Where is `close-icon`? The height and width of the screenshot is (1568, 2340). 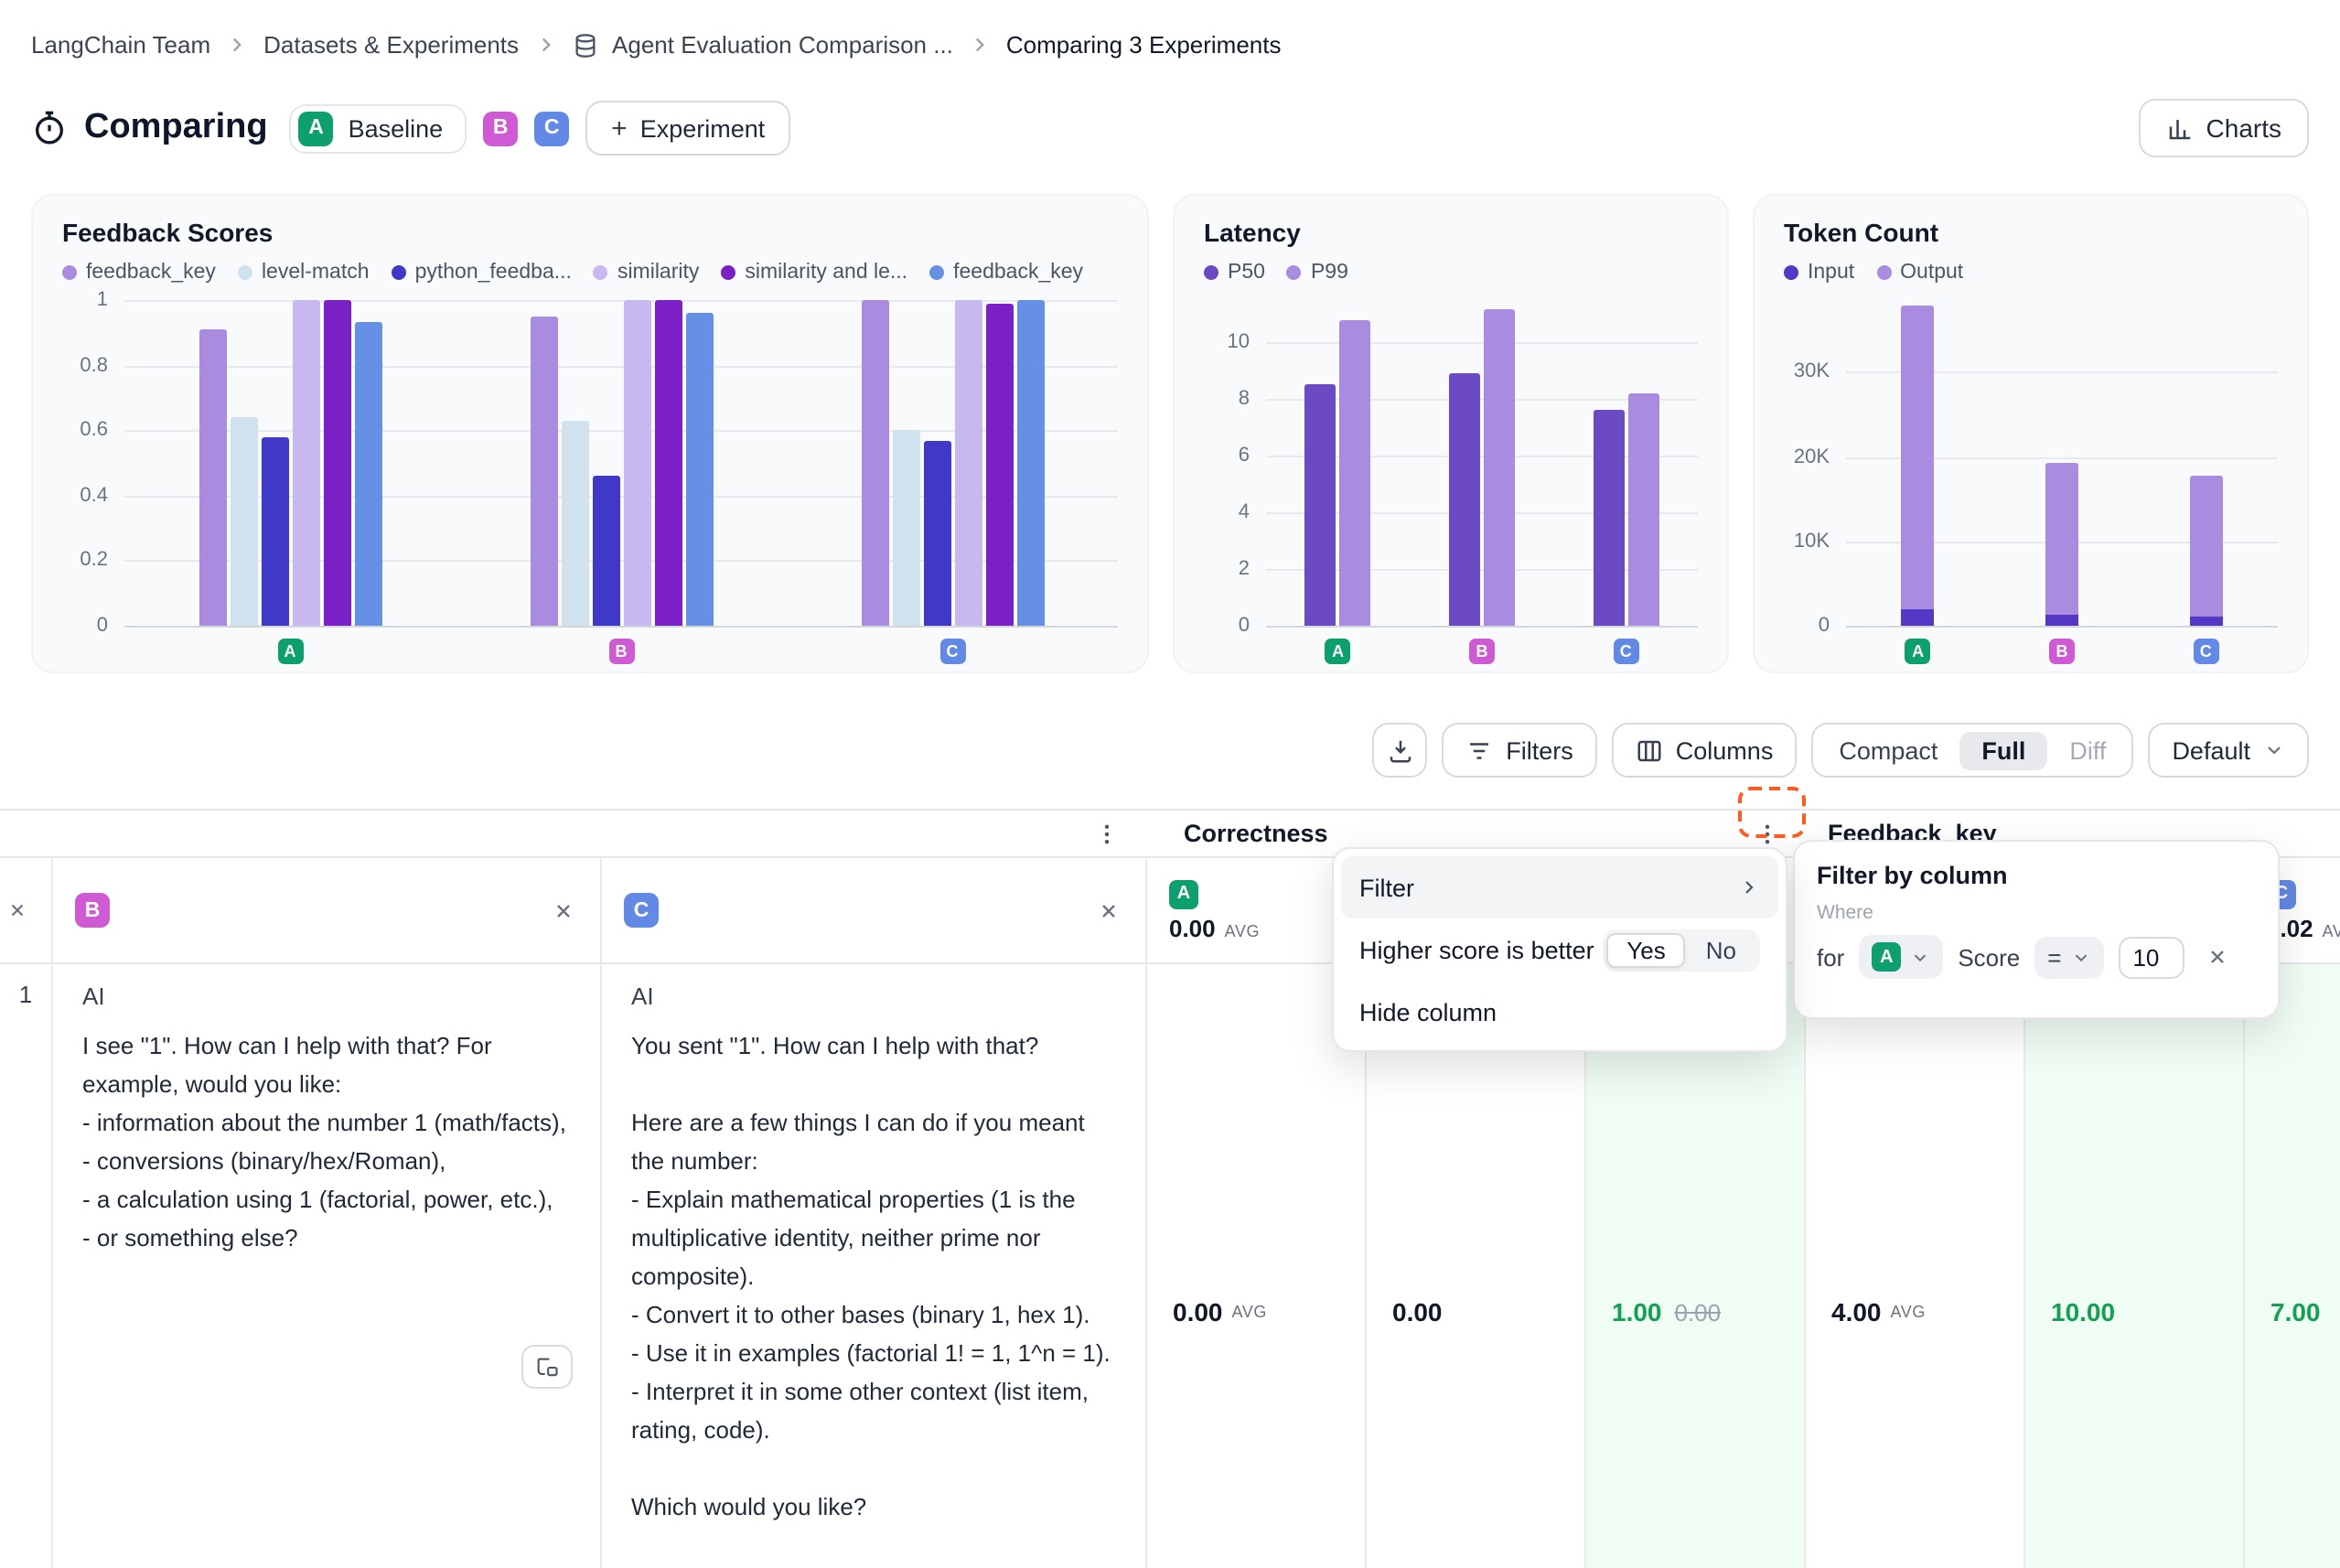 close-icon is located at coordinates (17, 910).